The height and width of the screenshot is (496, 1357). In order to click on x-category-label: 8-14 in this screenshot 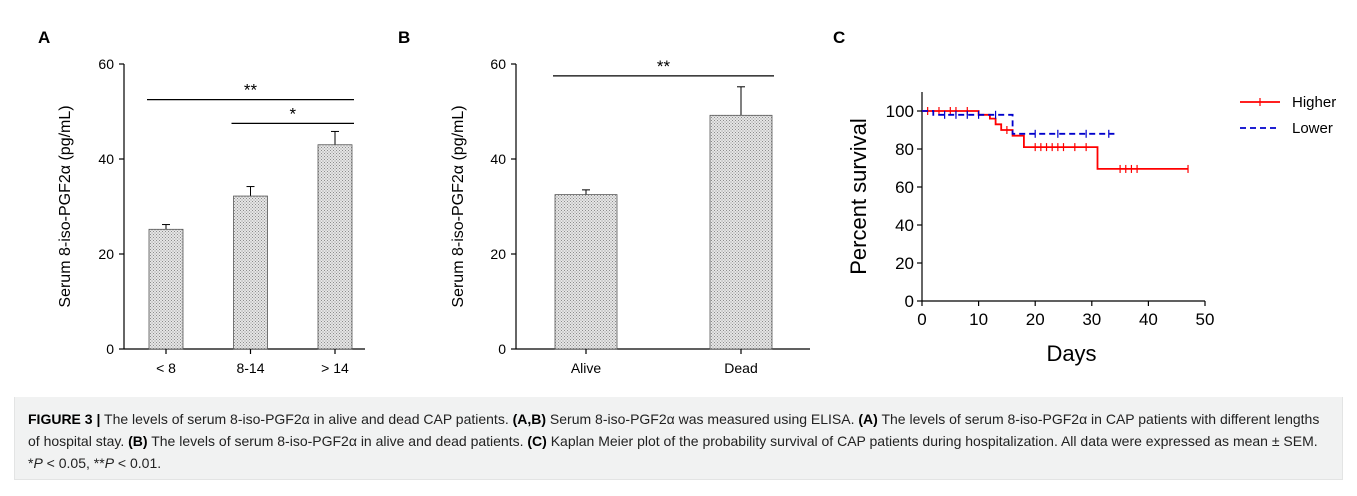, I will do `click(250, 368)`.